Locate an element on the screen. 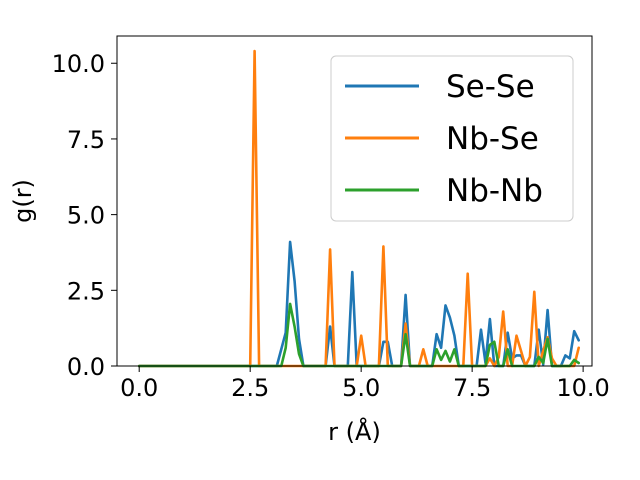  legend-box is located at coordinates (452, 138).